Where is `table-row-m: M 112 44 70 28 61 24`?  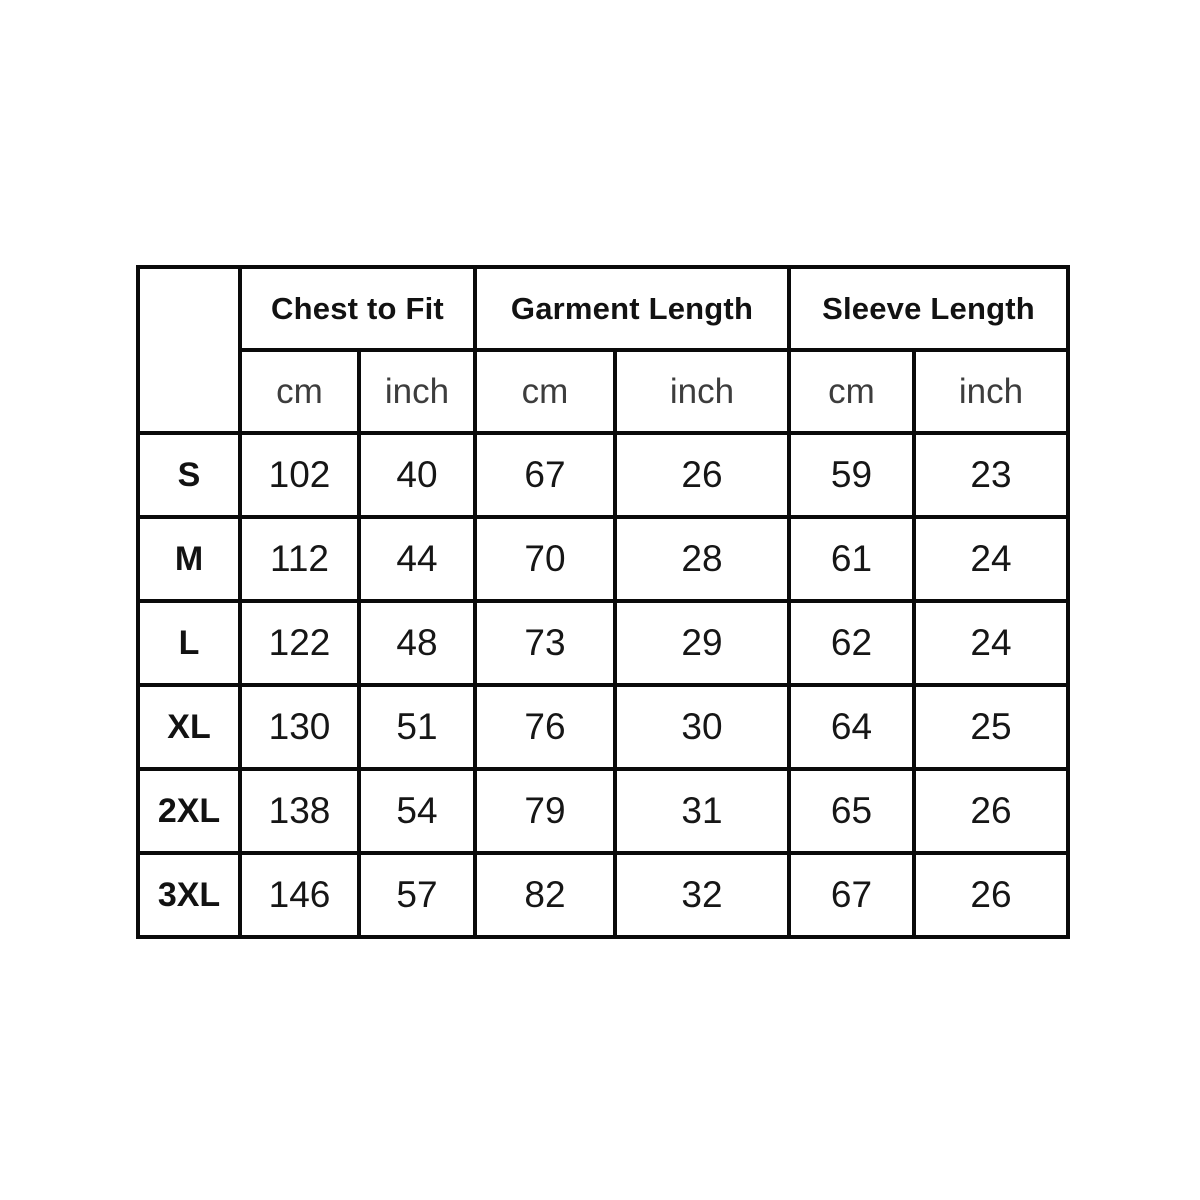 table-row-m: M 112 44 70 28 61 24 is located at coordinates (603, 559).